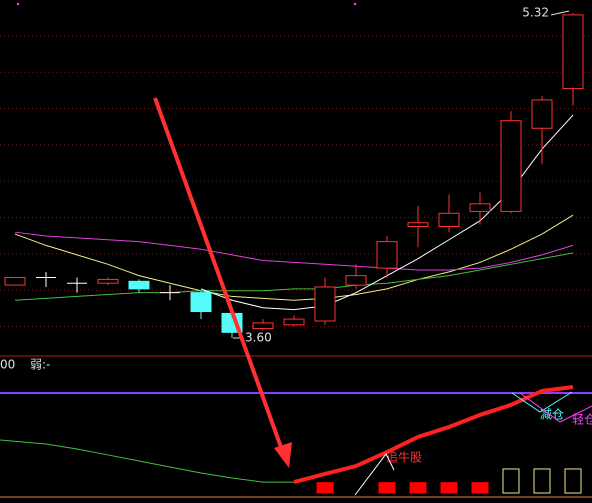 The image size is (592, 503). I want to click on annotation: 追牛股, so click(404, 457).